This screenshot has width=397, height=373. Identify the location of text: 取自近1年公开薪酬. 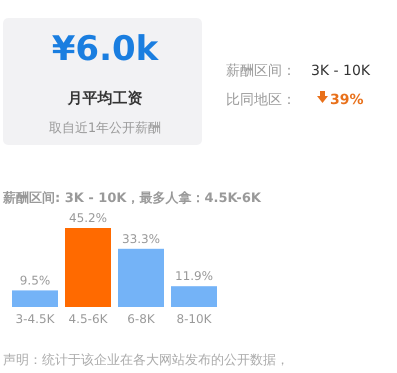
(105, 128).